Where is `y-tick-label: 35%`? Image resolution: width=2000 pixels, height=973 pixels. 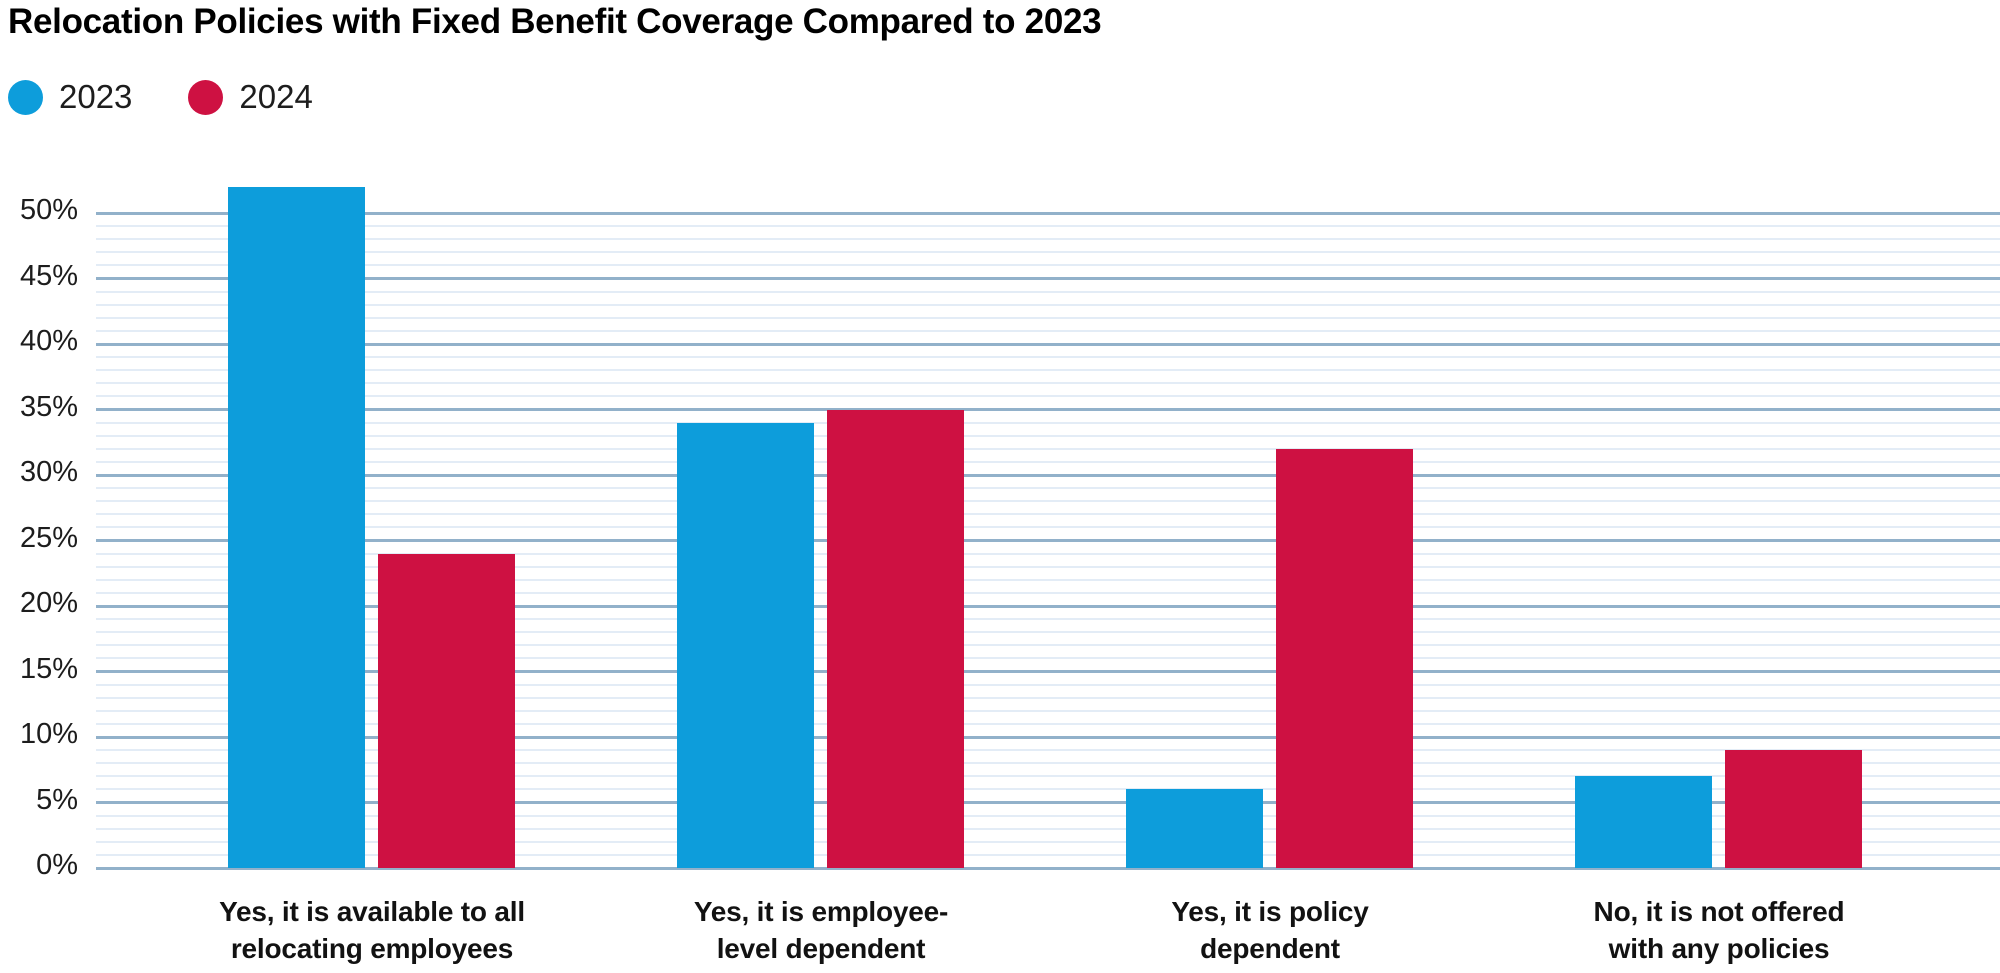
y-tick-label: 35% is located at coordinates (48, 406).